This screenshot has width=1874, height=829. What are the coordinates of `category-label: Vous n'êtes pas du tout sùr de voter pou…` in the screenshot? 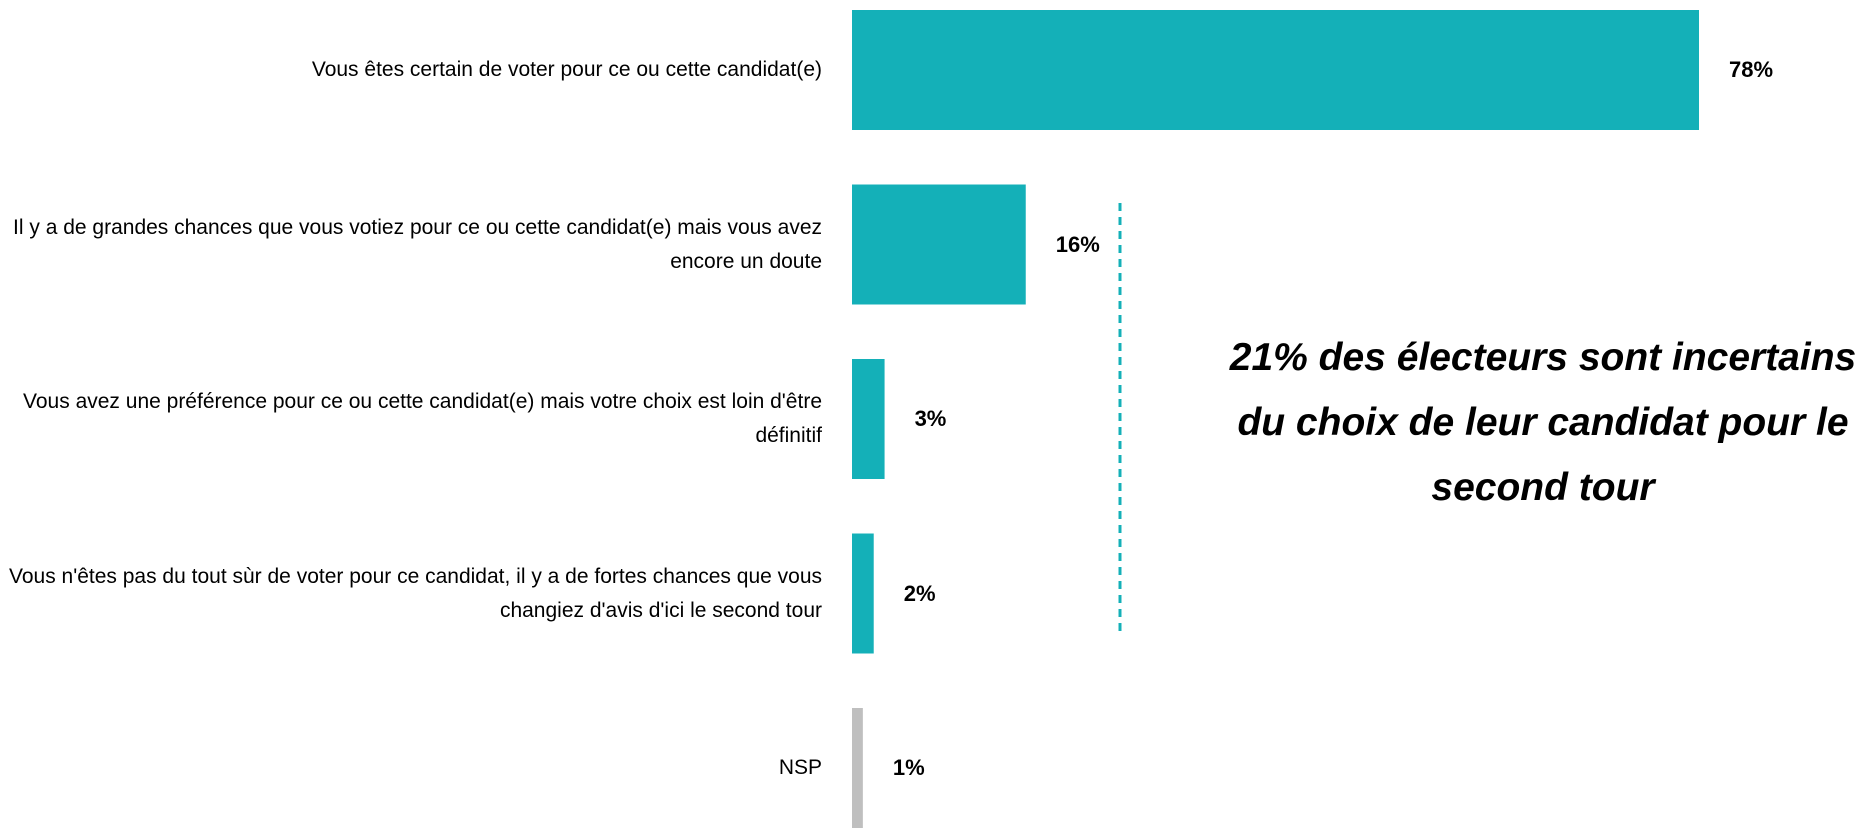 It's located at (415, 593).